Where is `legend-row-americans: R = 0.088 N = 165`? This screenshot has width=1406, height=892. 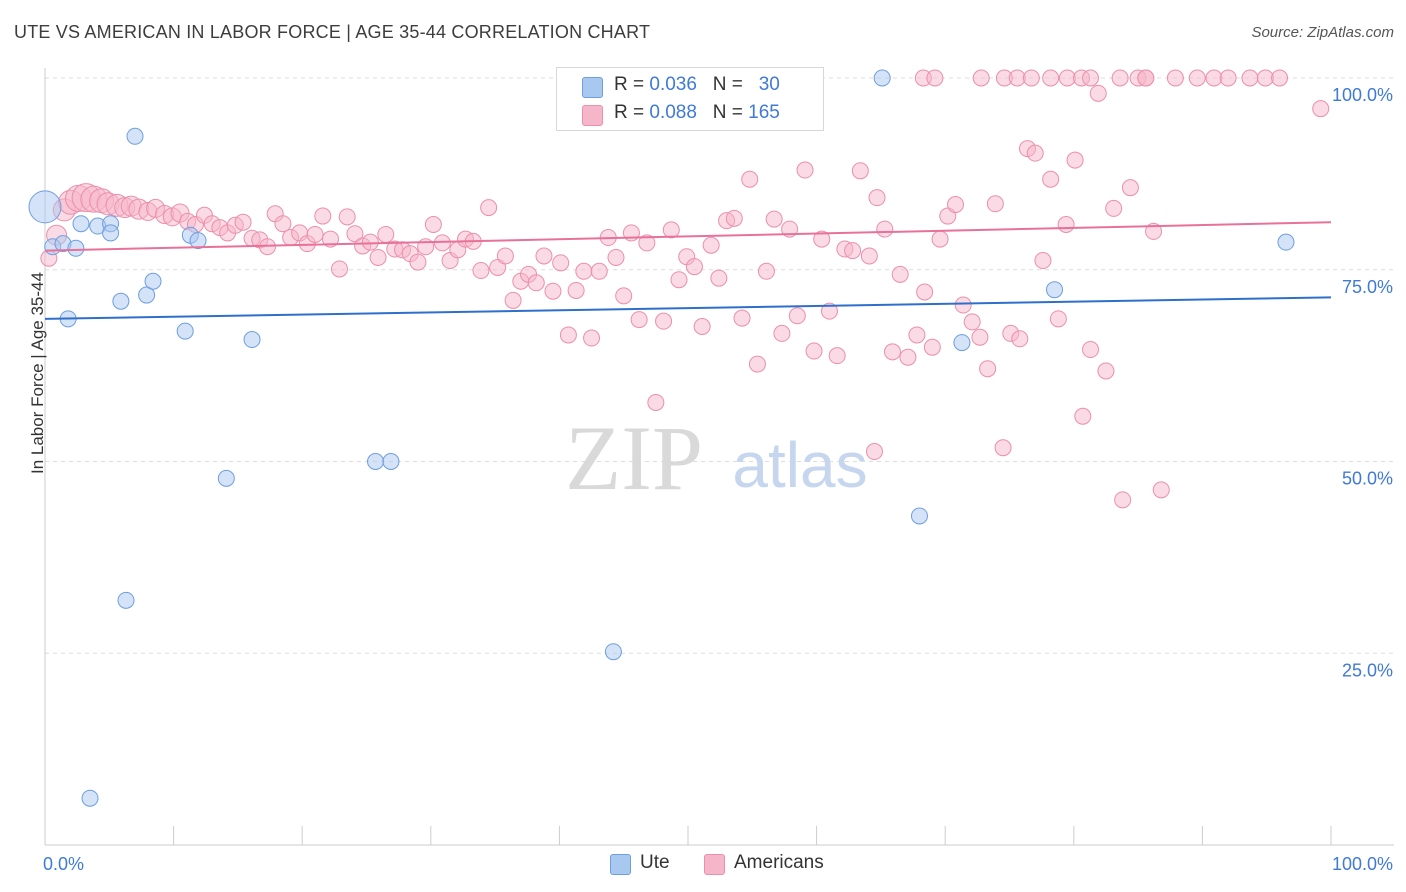
legend-row-americans: R = 0.088 N = 165 is located at coordinates (690, 114).